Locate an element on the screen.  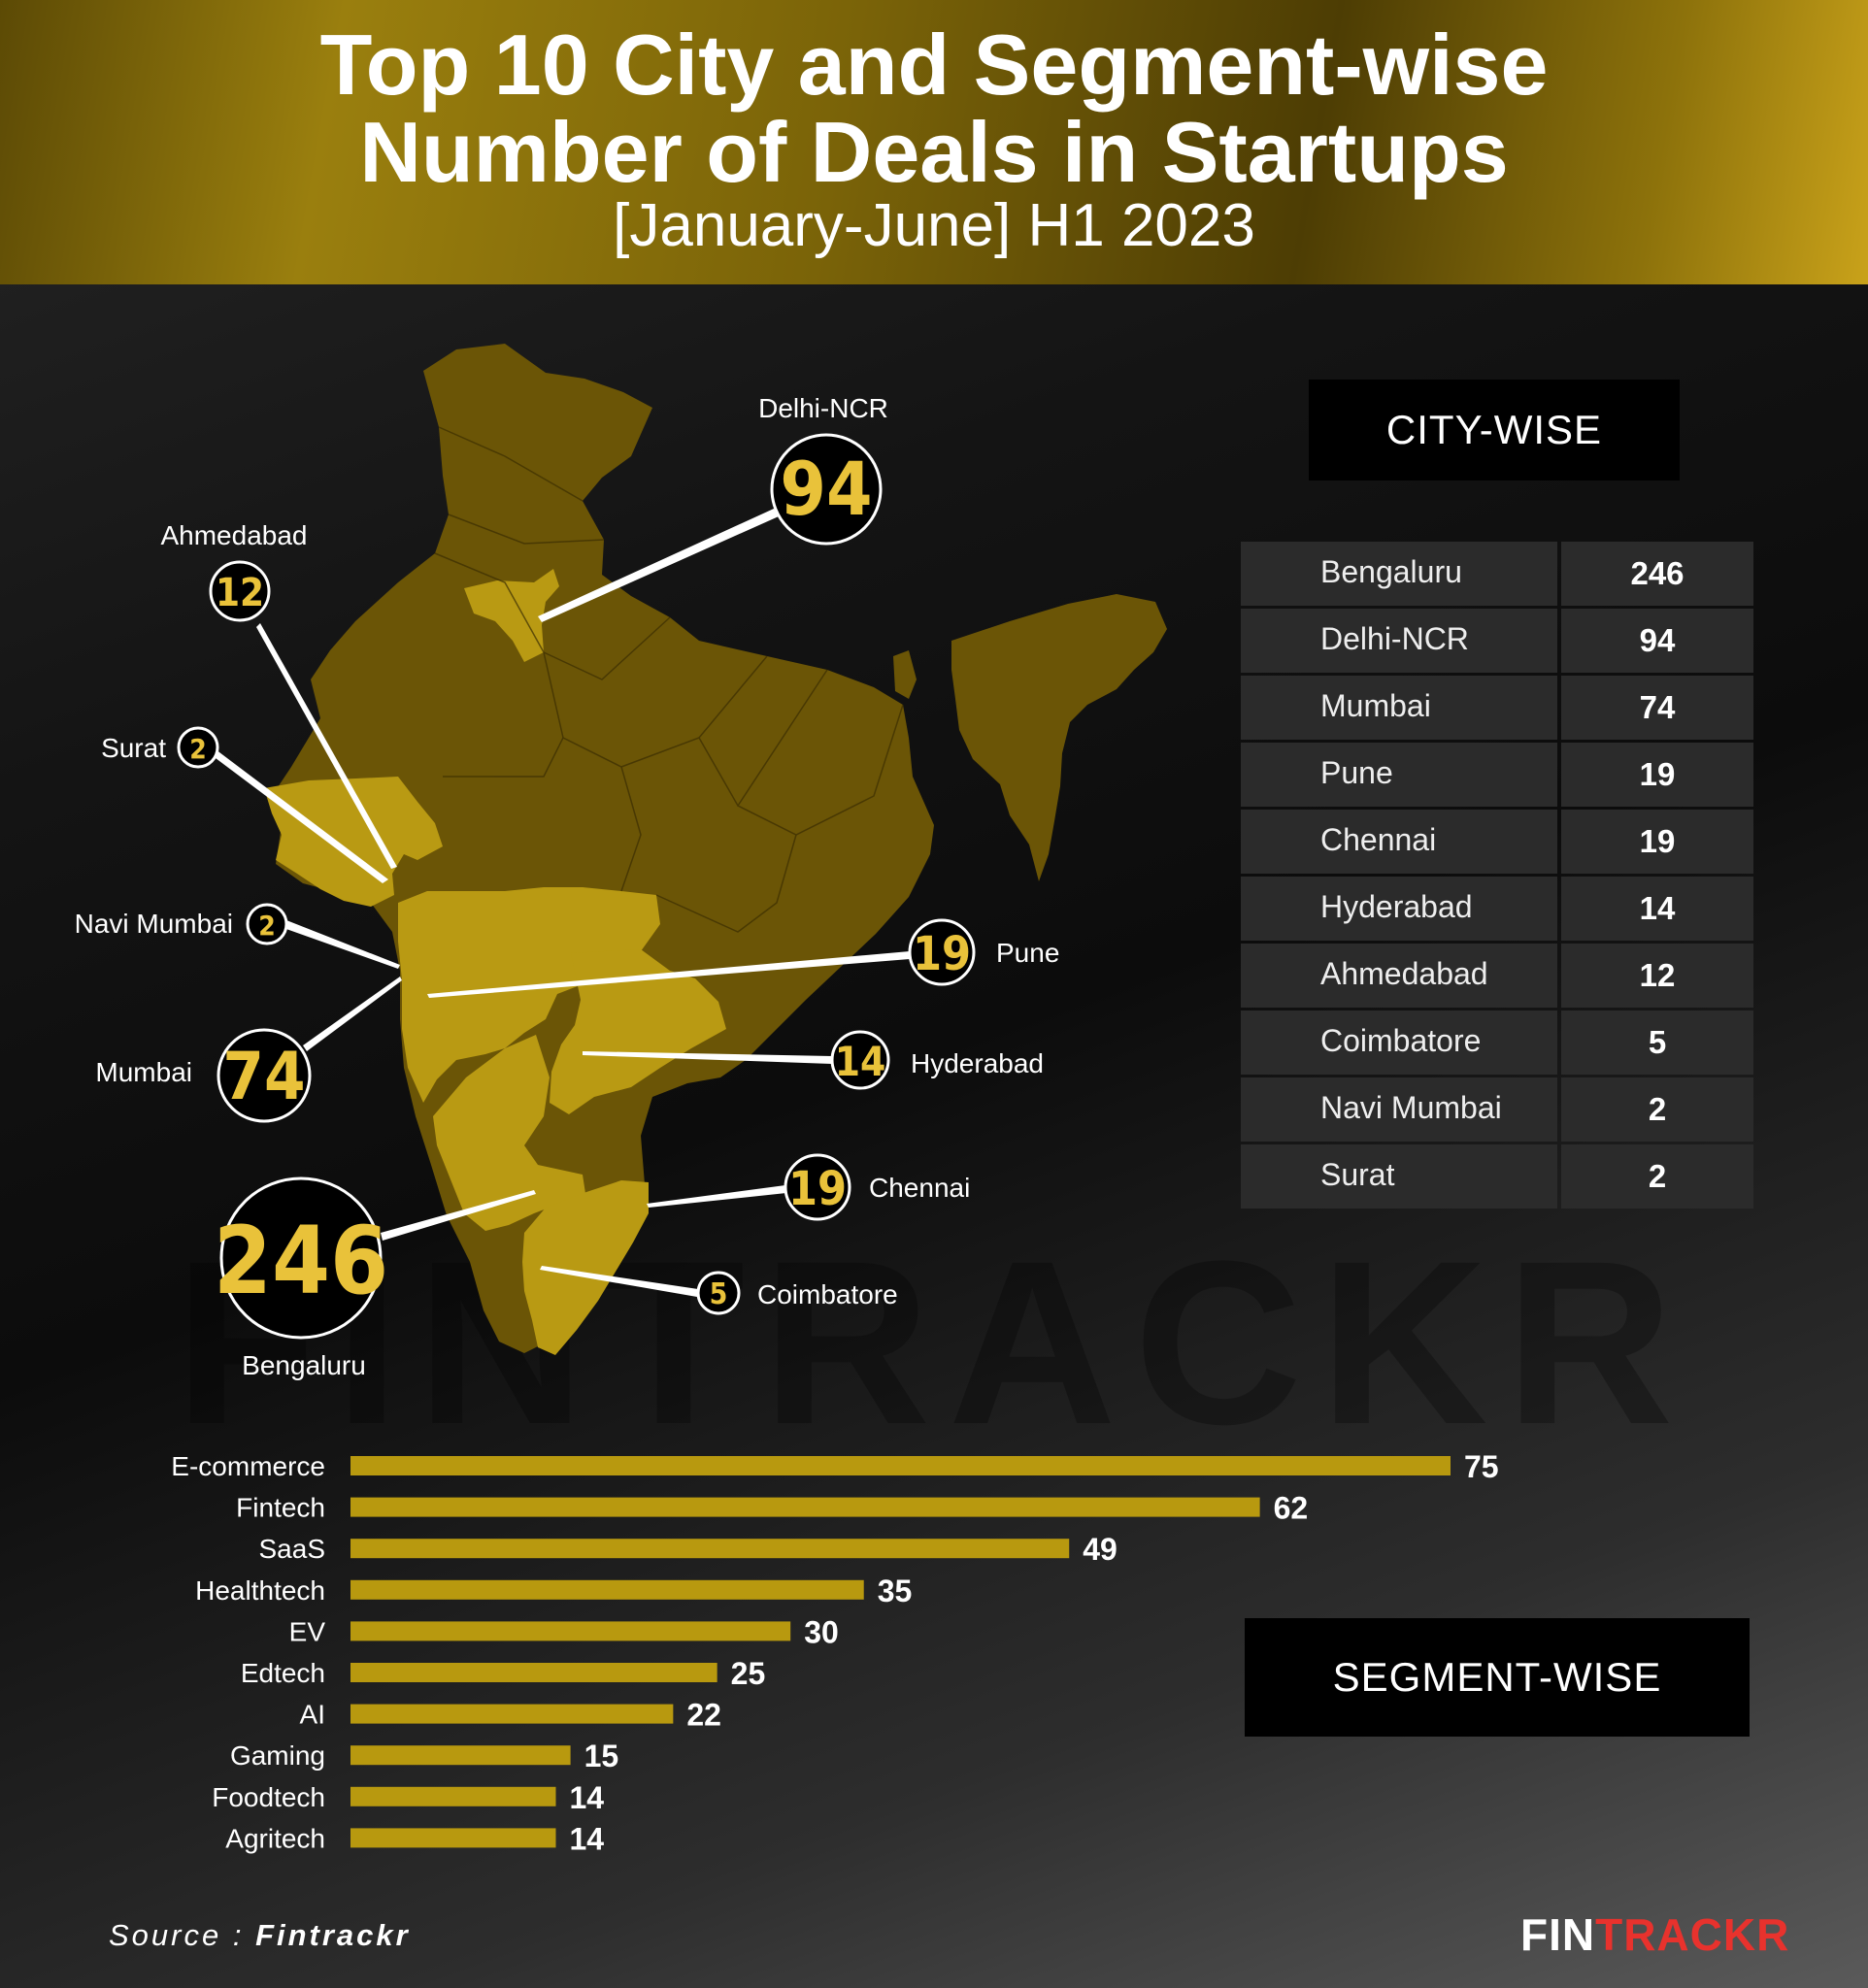
leader-lines is located at coordinates (561, 903).